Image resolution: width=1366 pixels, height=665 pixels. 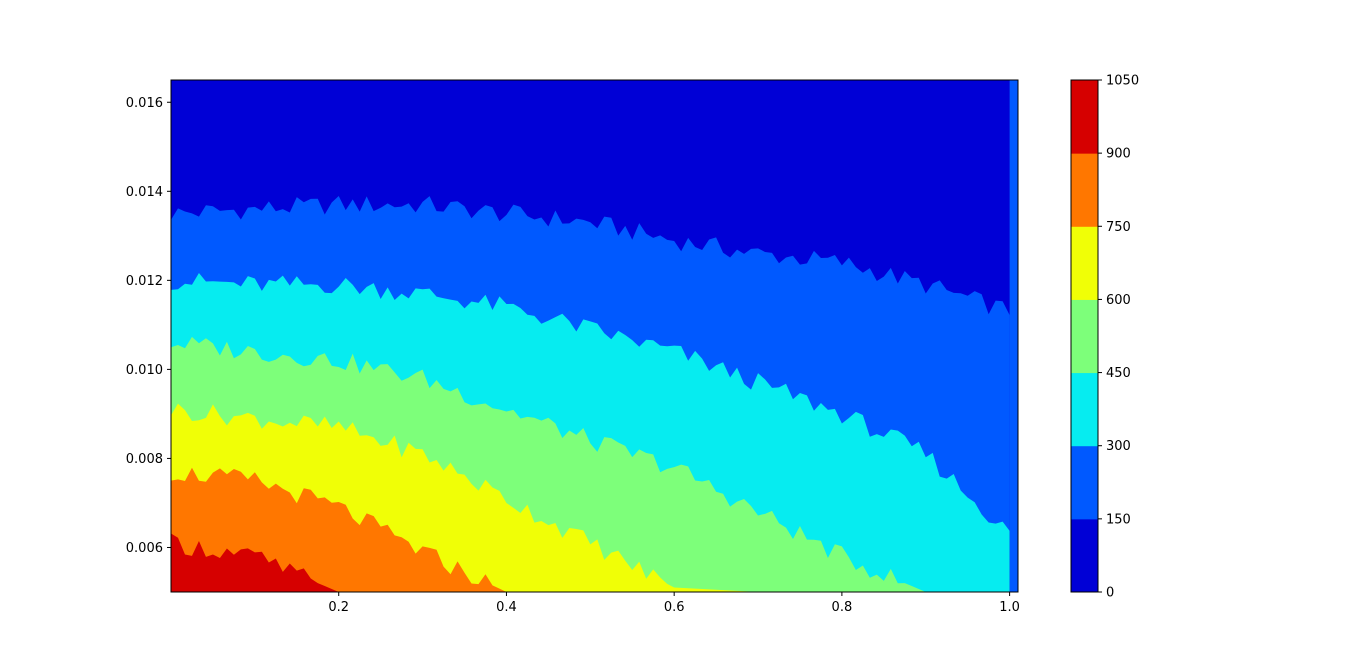 What do you see at coordinates (1118, 227) in the screenshot?
I see `colorbar-tick-label: 750` at bounding box center [1118, 227].